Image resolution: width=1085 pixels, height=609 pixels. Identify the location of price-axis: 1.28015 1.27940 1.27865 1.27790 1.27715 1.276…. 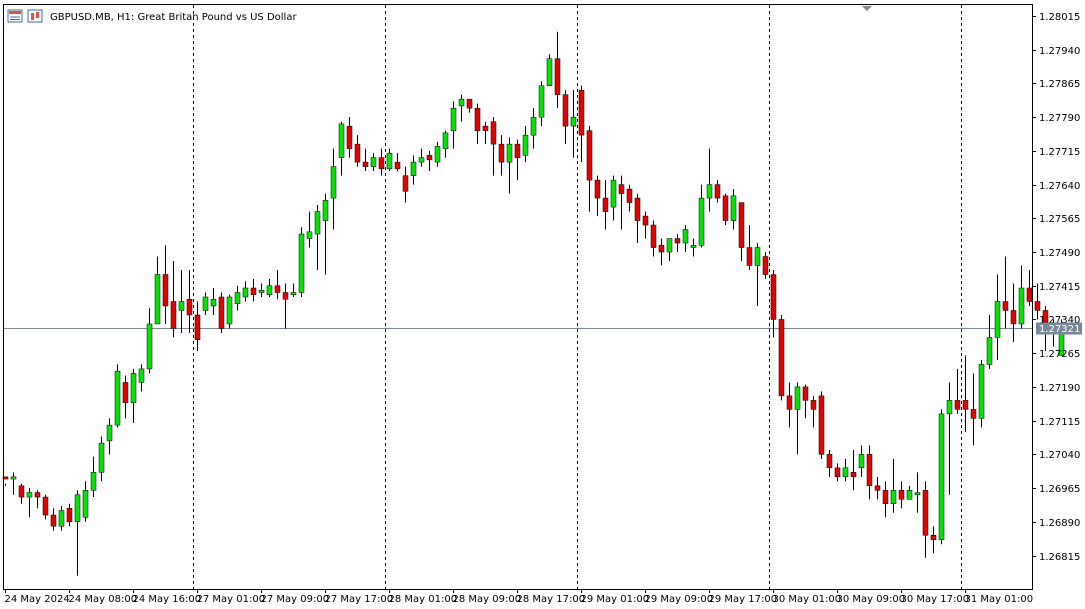
(1056, 287).